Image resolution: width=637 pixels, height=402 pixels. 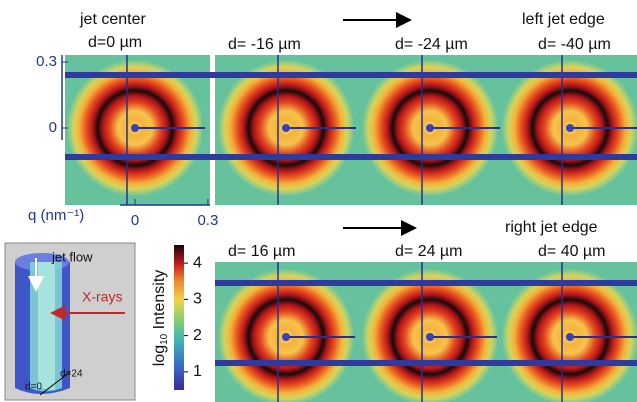 What do you see at coordinates (261, 251) in the screenshot?
I see `panel-label: d= 16 µm` at bounding box center [261, 251].